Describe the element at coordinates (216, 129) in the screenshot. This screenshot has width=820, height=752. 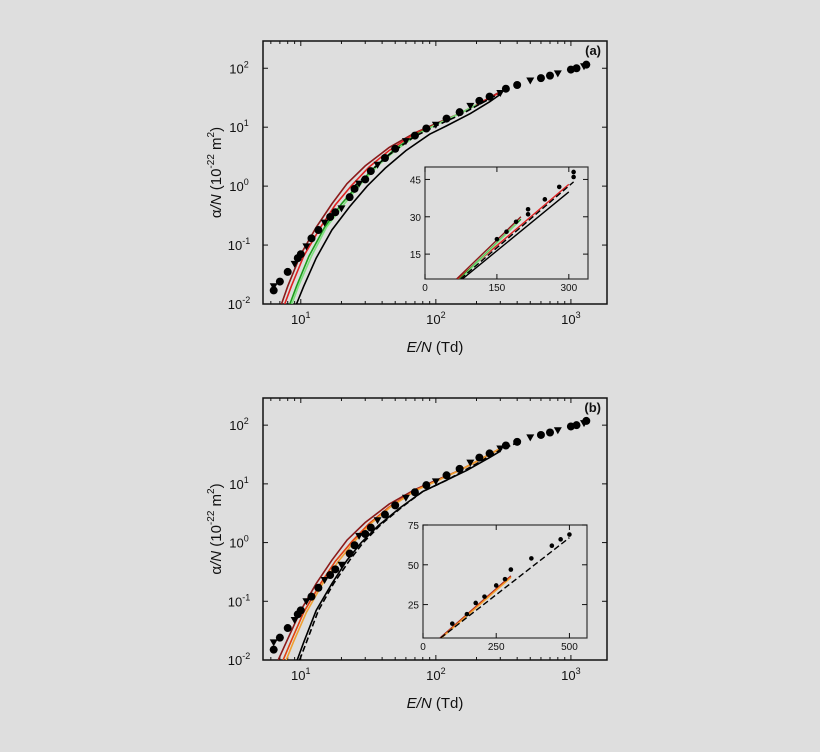
I see `text-part: )` at that location.